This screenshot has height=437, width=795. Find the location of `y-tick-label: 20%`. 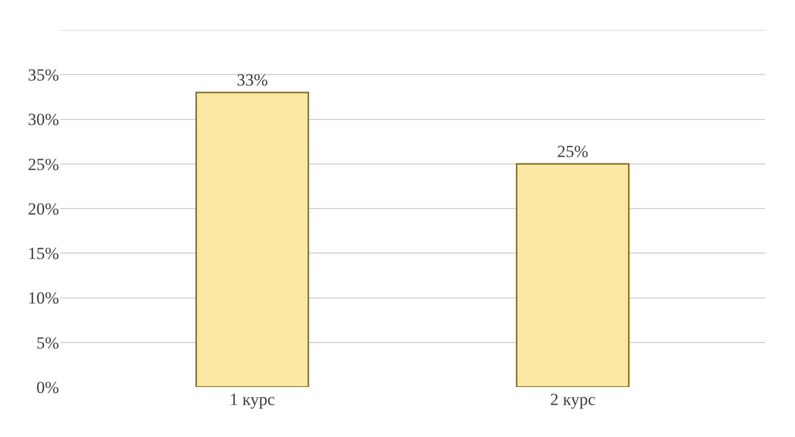

y-tick-label: 20% is located at coordinates (43, 208).